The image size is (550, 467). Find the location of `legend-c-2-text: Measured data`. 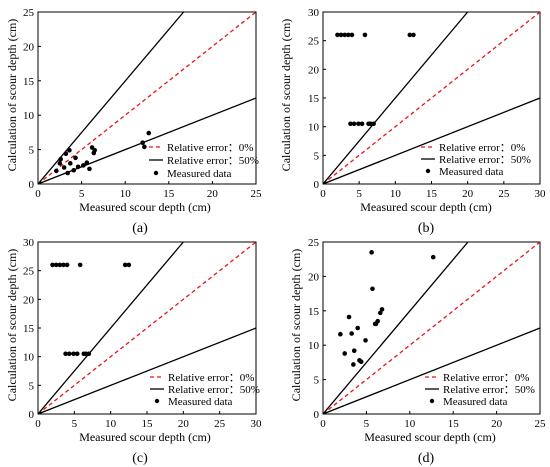

legend-c-2-text: Measured data is located at coordinates (200, 402).